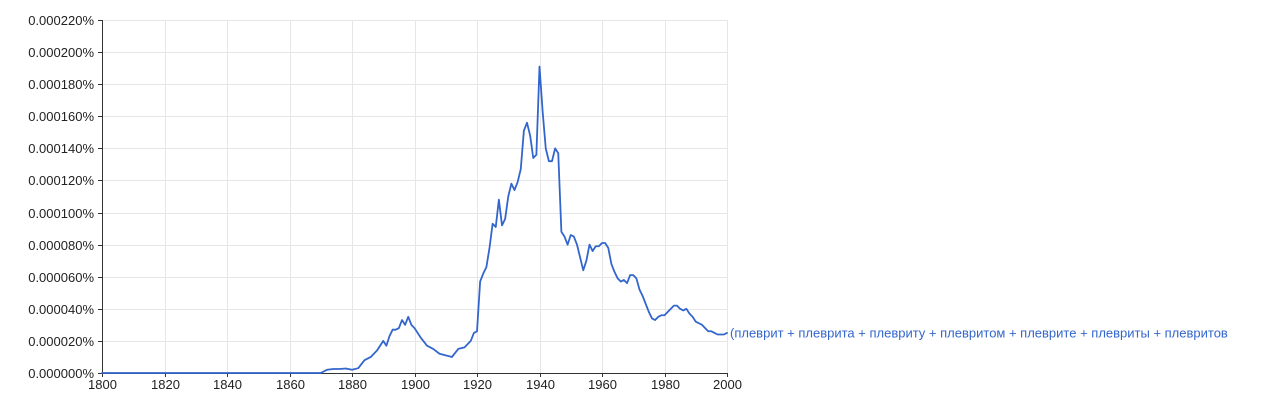 The width and height of the screenshot is (1280, 401). What do you see at coordinates (352, 384) in the screenshot?
I see `x-tick-label: 1880` at bounding box center [352, 384].